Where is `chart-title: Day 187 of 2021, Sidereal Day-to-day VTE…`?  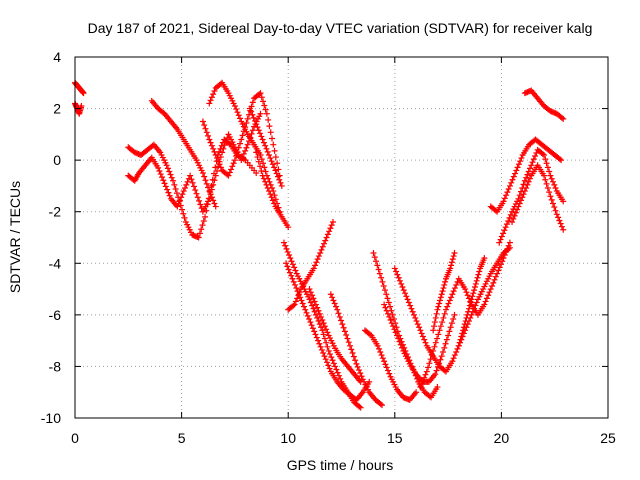
chart-title: Day 187 of 2021, Sidereal Day-to-day VTE… is located at coordinates (340, 28).